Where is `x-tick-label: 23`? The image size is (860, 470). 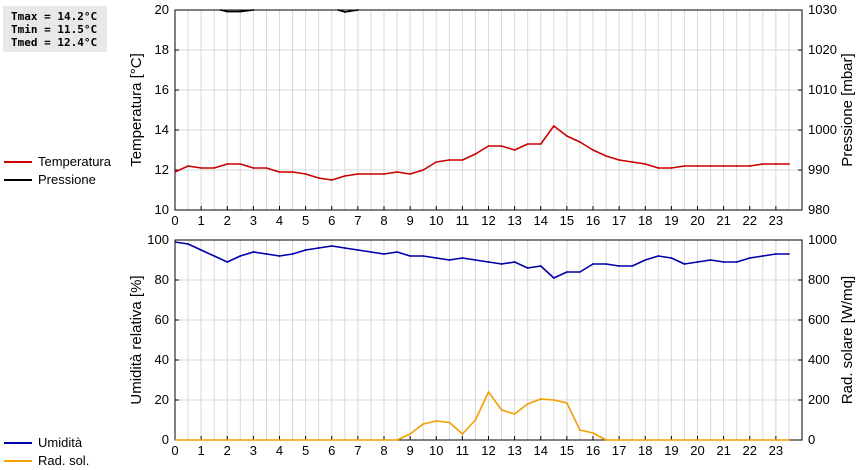
x-tick-label: 23 is located at coordinates (776, 220).